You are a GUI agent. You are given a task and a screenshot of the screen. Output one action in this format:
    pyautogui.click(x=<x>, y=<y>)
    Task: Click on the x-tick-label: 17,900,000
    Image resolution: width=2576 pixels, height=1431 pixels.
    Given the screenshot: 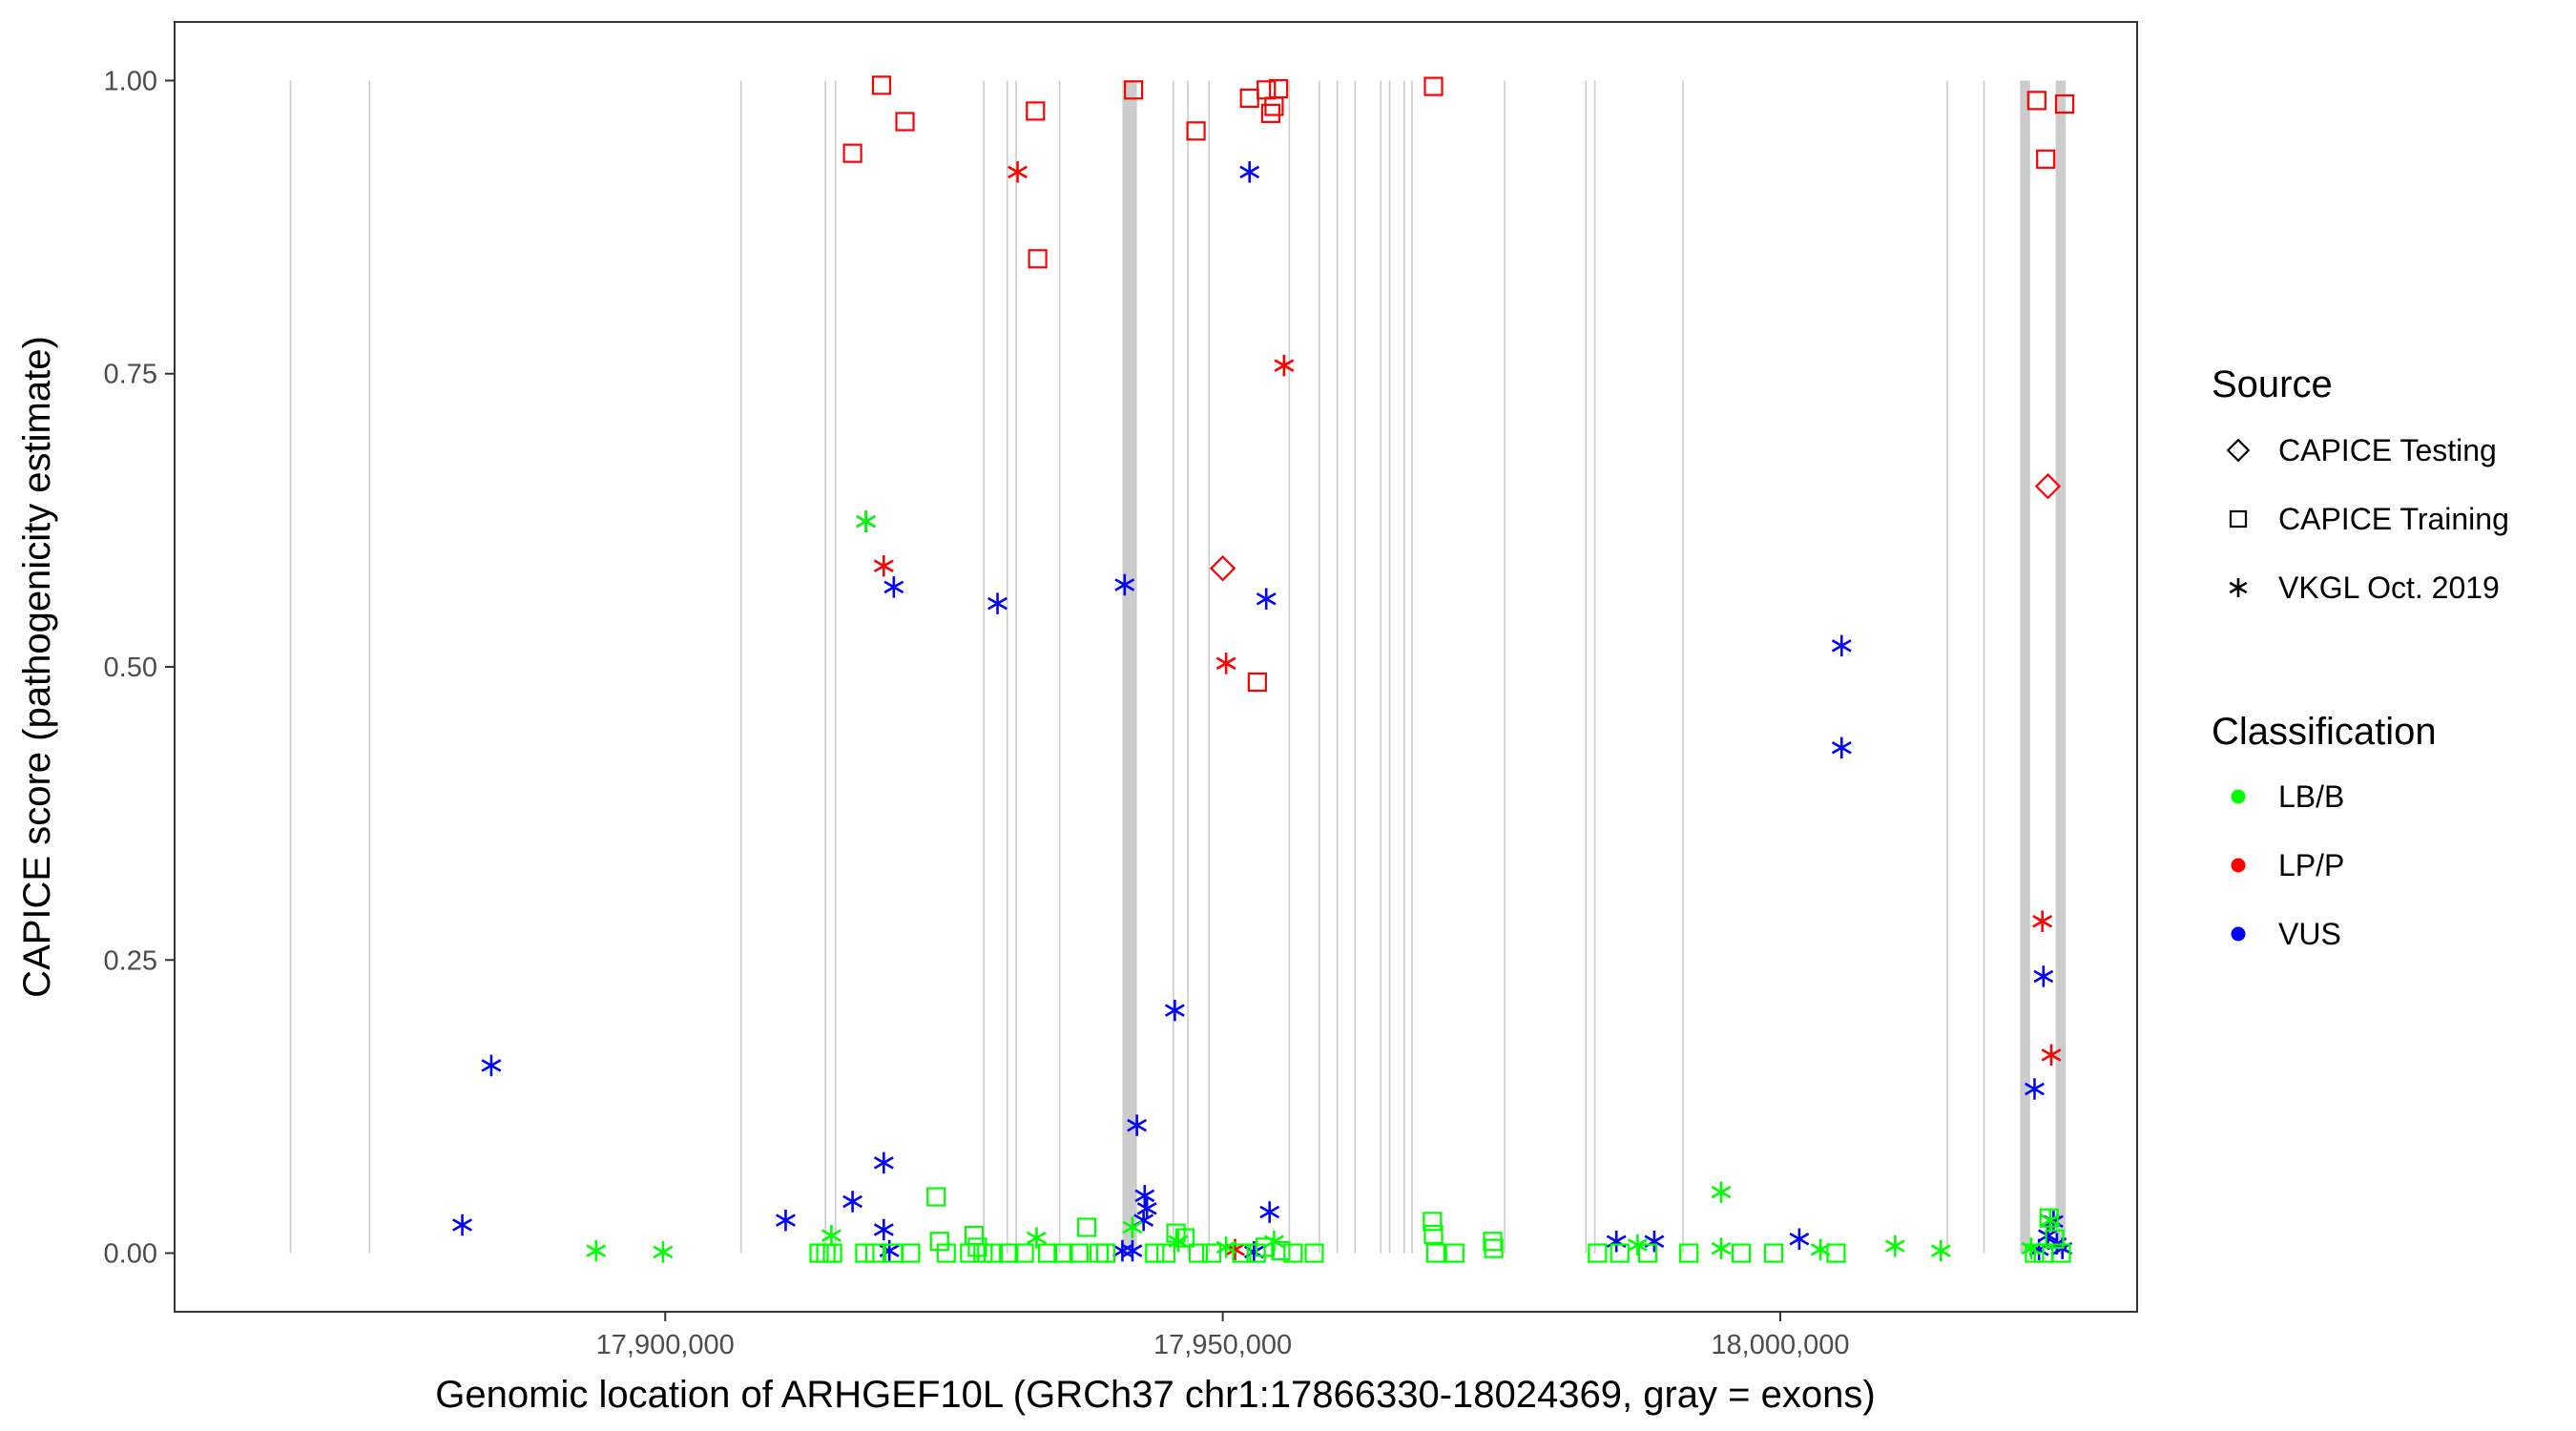 What is the action you would take?
    pyautogui.click(x=665, y=1345)
    